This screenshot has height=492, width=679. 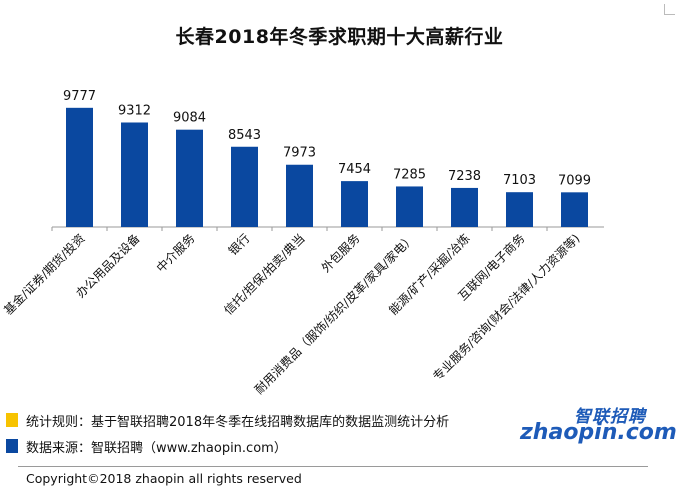 I want to click on yellow-square-icon, so click(x=12, y=420).